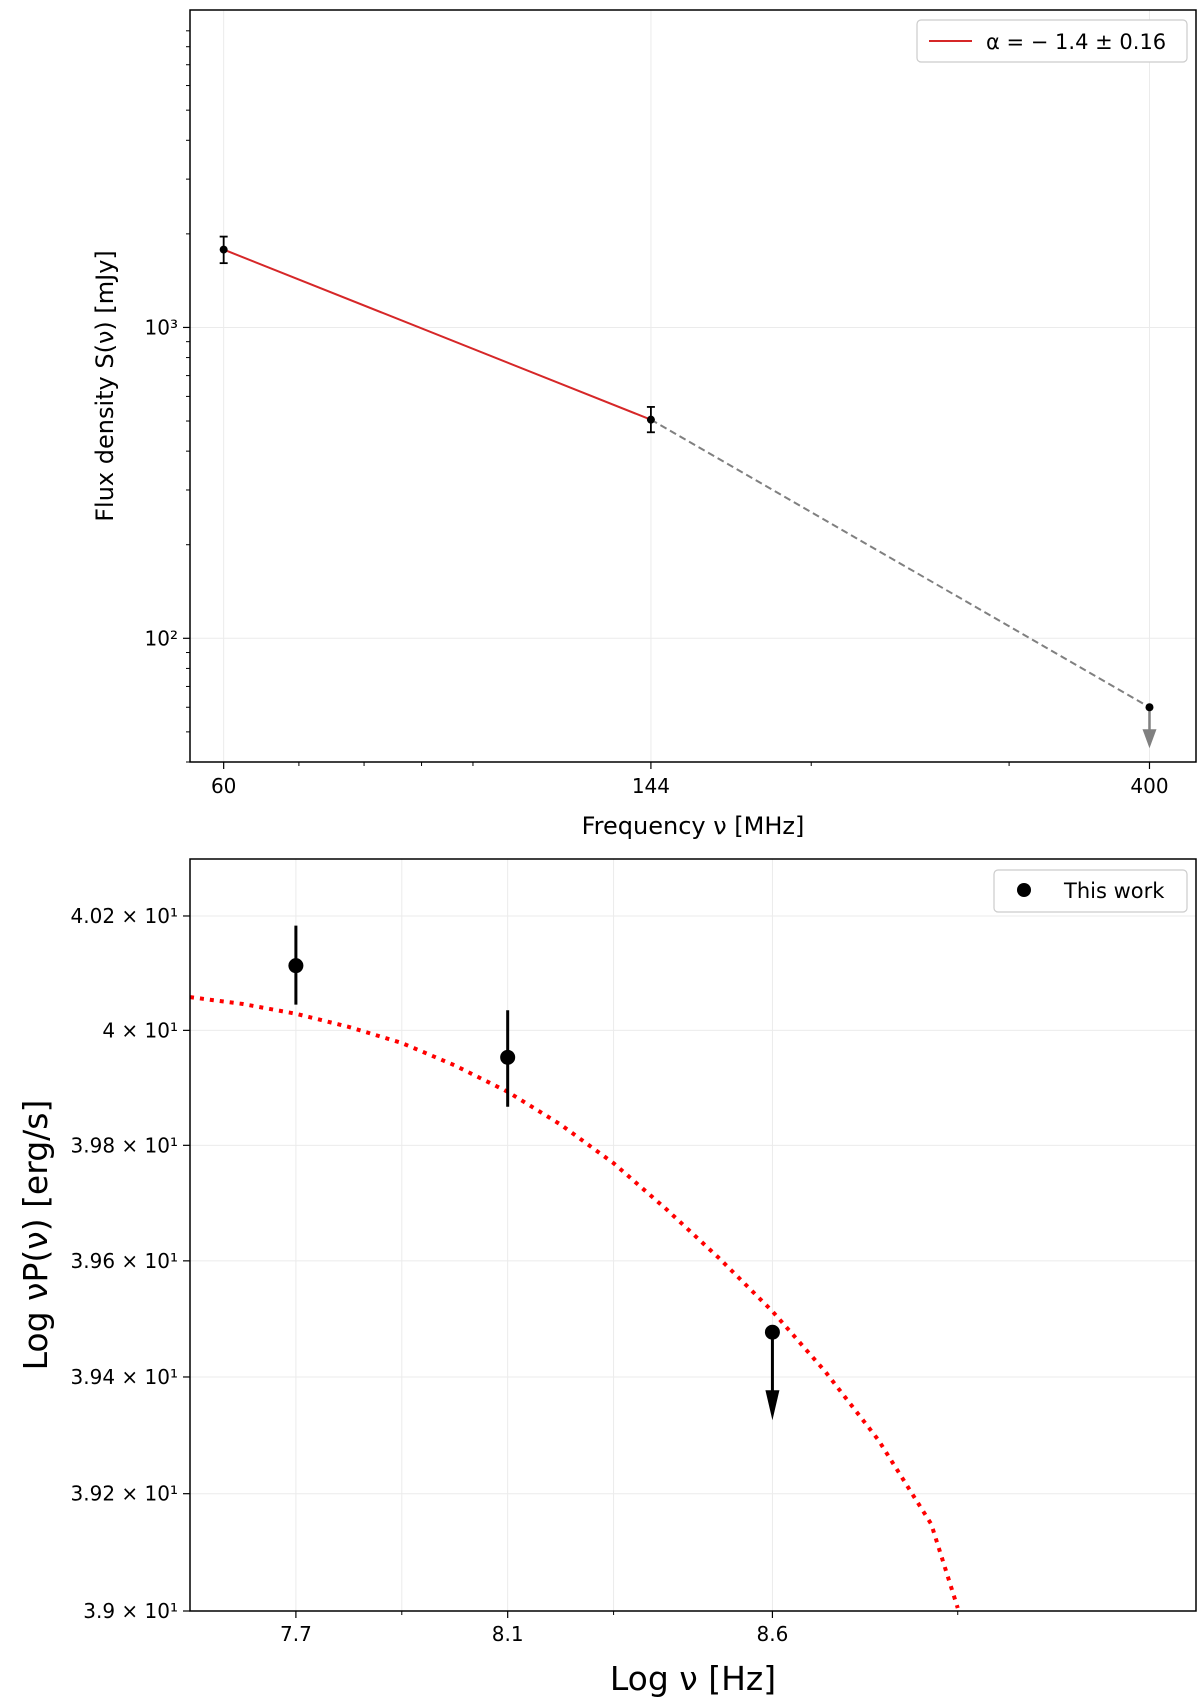 Image resolution: width=1200 pixels, height=1707 pixels. Describe the element at coordinates (161, 327) in the screenshot. I see `y-tick-label: 10³` at that location.